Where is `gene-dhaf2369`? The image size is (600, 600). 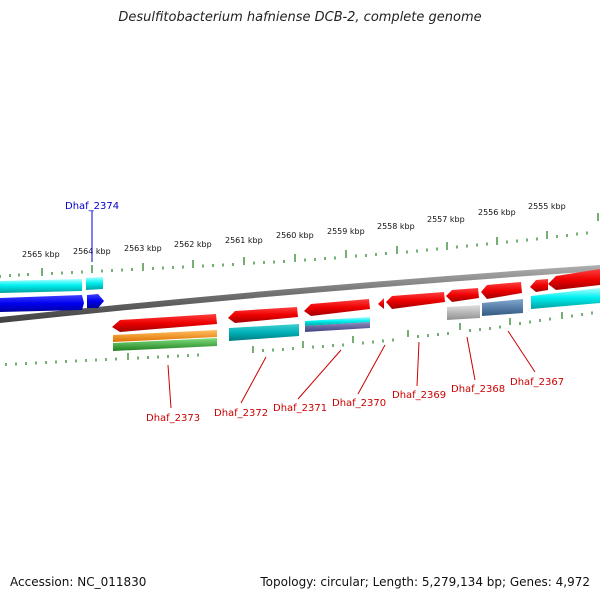
gene-dhaf2369 is located at coordinates (415, 300).